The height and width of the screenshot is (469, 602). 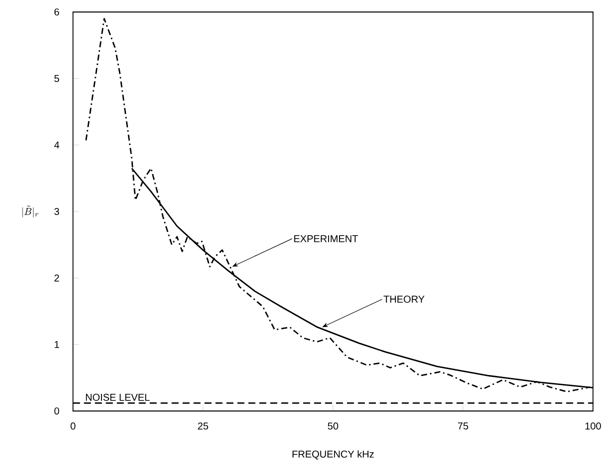 I want to click on x-tick-label: 50, so click(x=333, y=426).